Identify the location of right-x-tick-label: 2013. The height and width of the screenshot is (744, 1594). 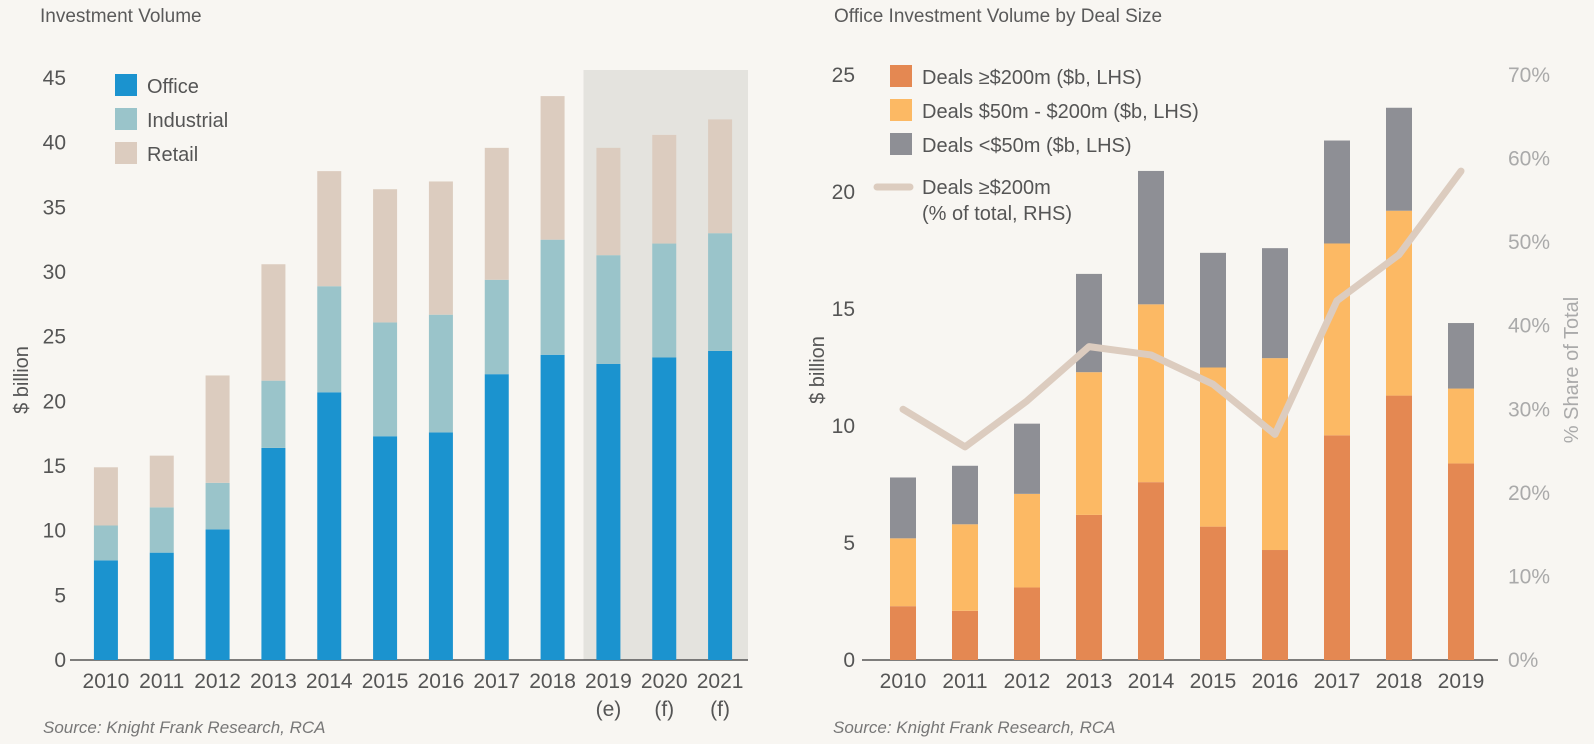
(1089, 681).